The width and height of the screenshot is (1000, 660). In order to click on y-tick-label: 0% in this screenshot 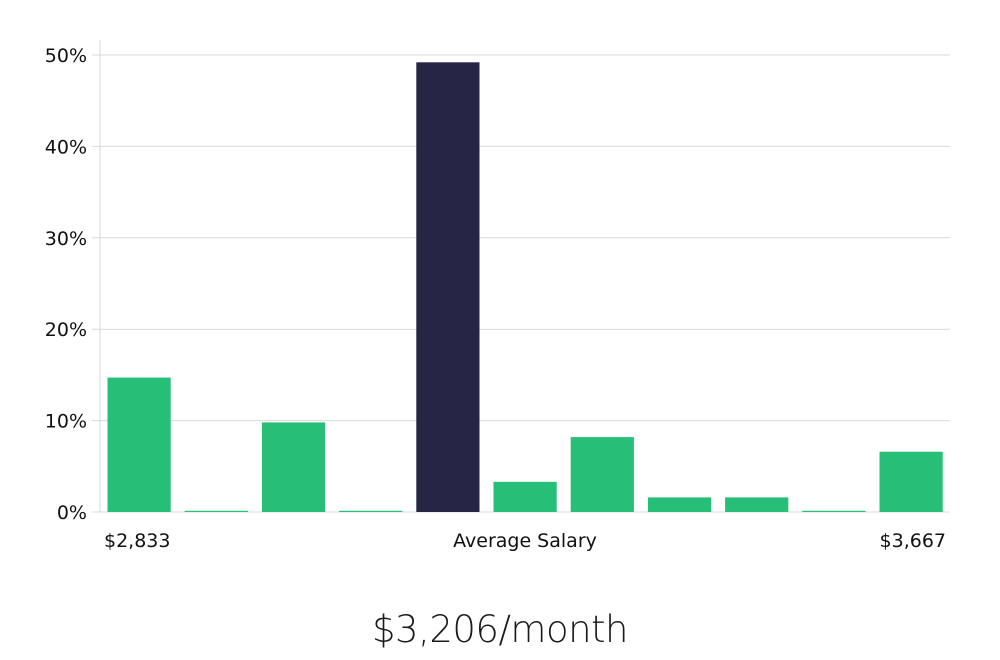, I will do `click(72, 513)`.